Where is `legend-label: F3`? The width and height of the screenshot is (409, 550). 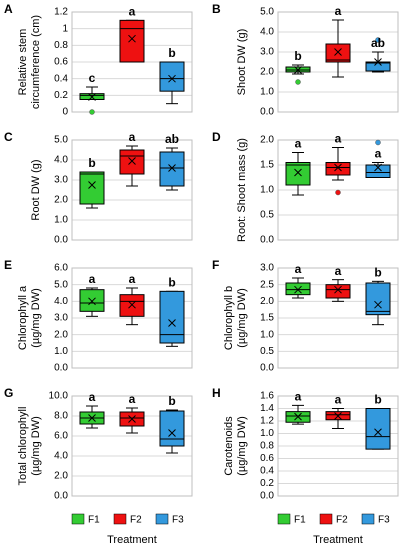
legend-label: F3 is located at coordinates (384, 520).